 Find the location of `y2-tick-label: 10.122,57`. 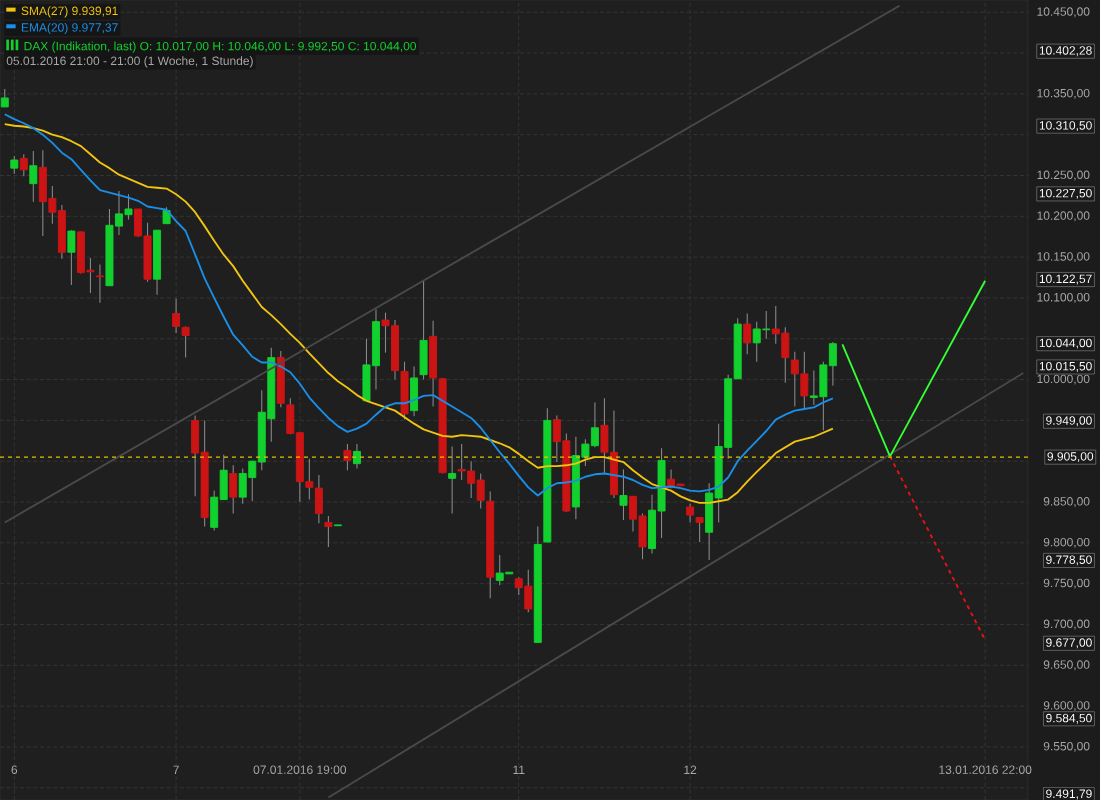

y2-tick-label: 10.122,57 is located at coordinates (1065, 279).